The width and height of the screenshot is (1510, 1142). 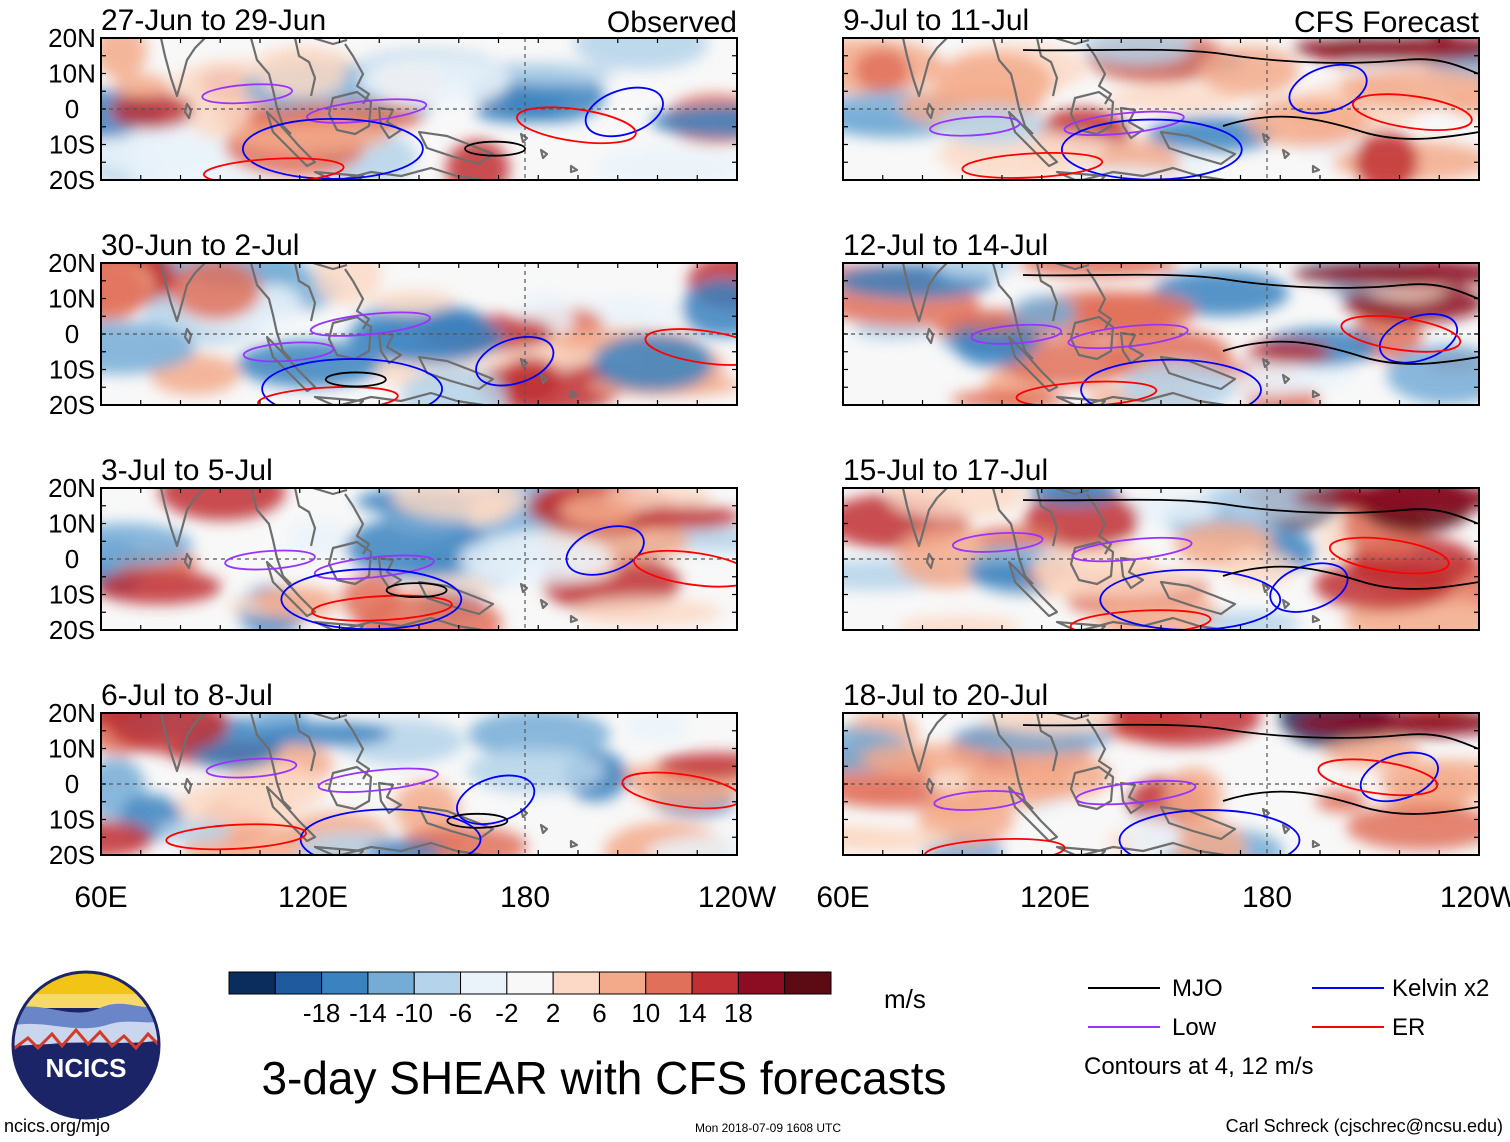 What do you see at coordinates (738, 1013) in the screenshot?
I see `colorbar-tick-label: 18` at bounding box center [738, 1013].